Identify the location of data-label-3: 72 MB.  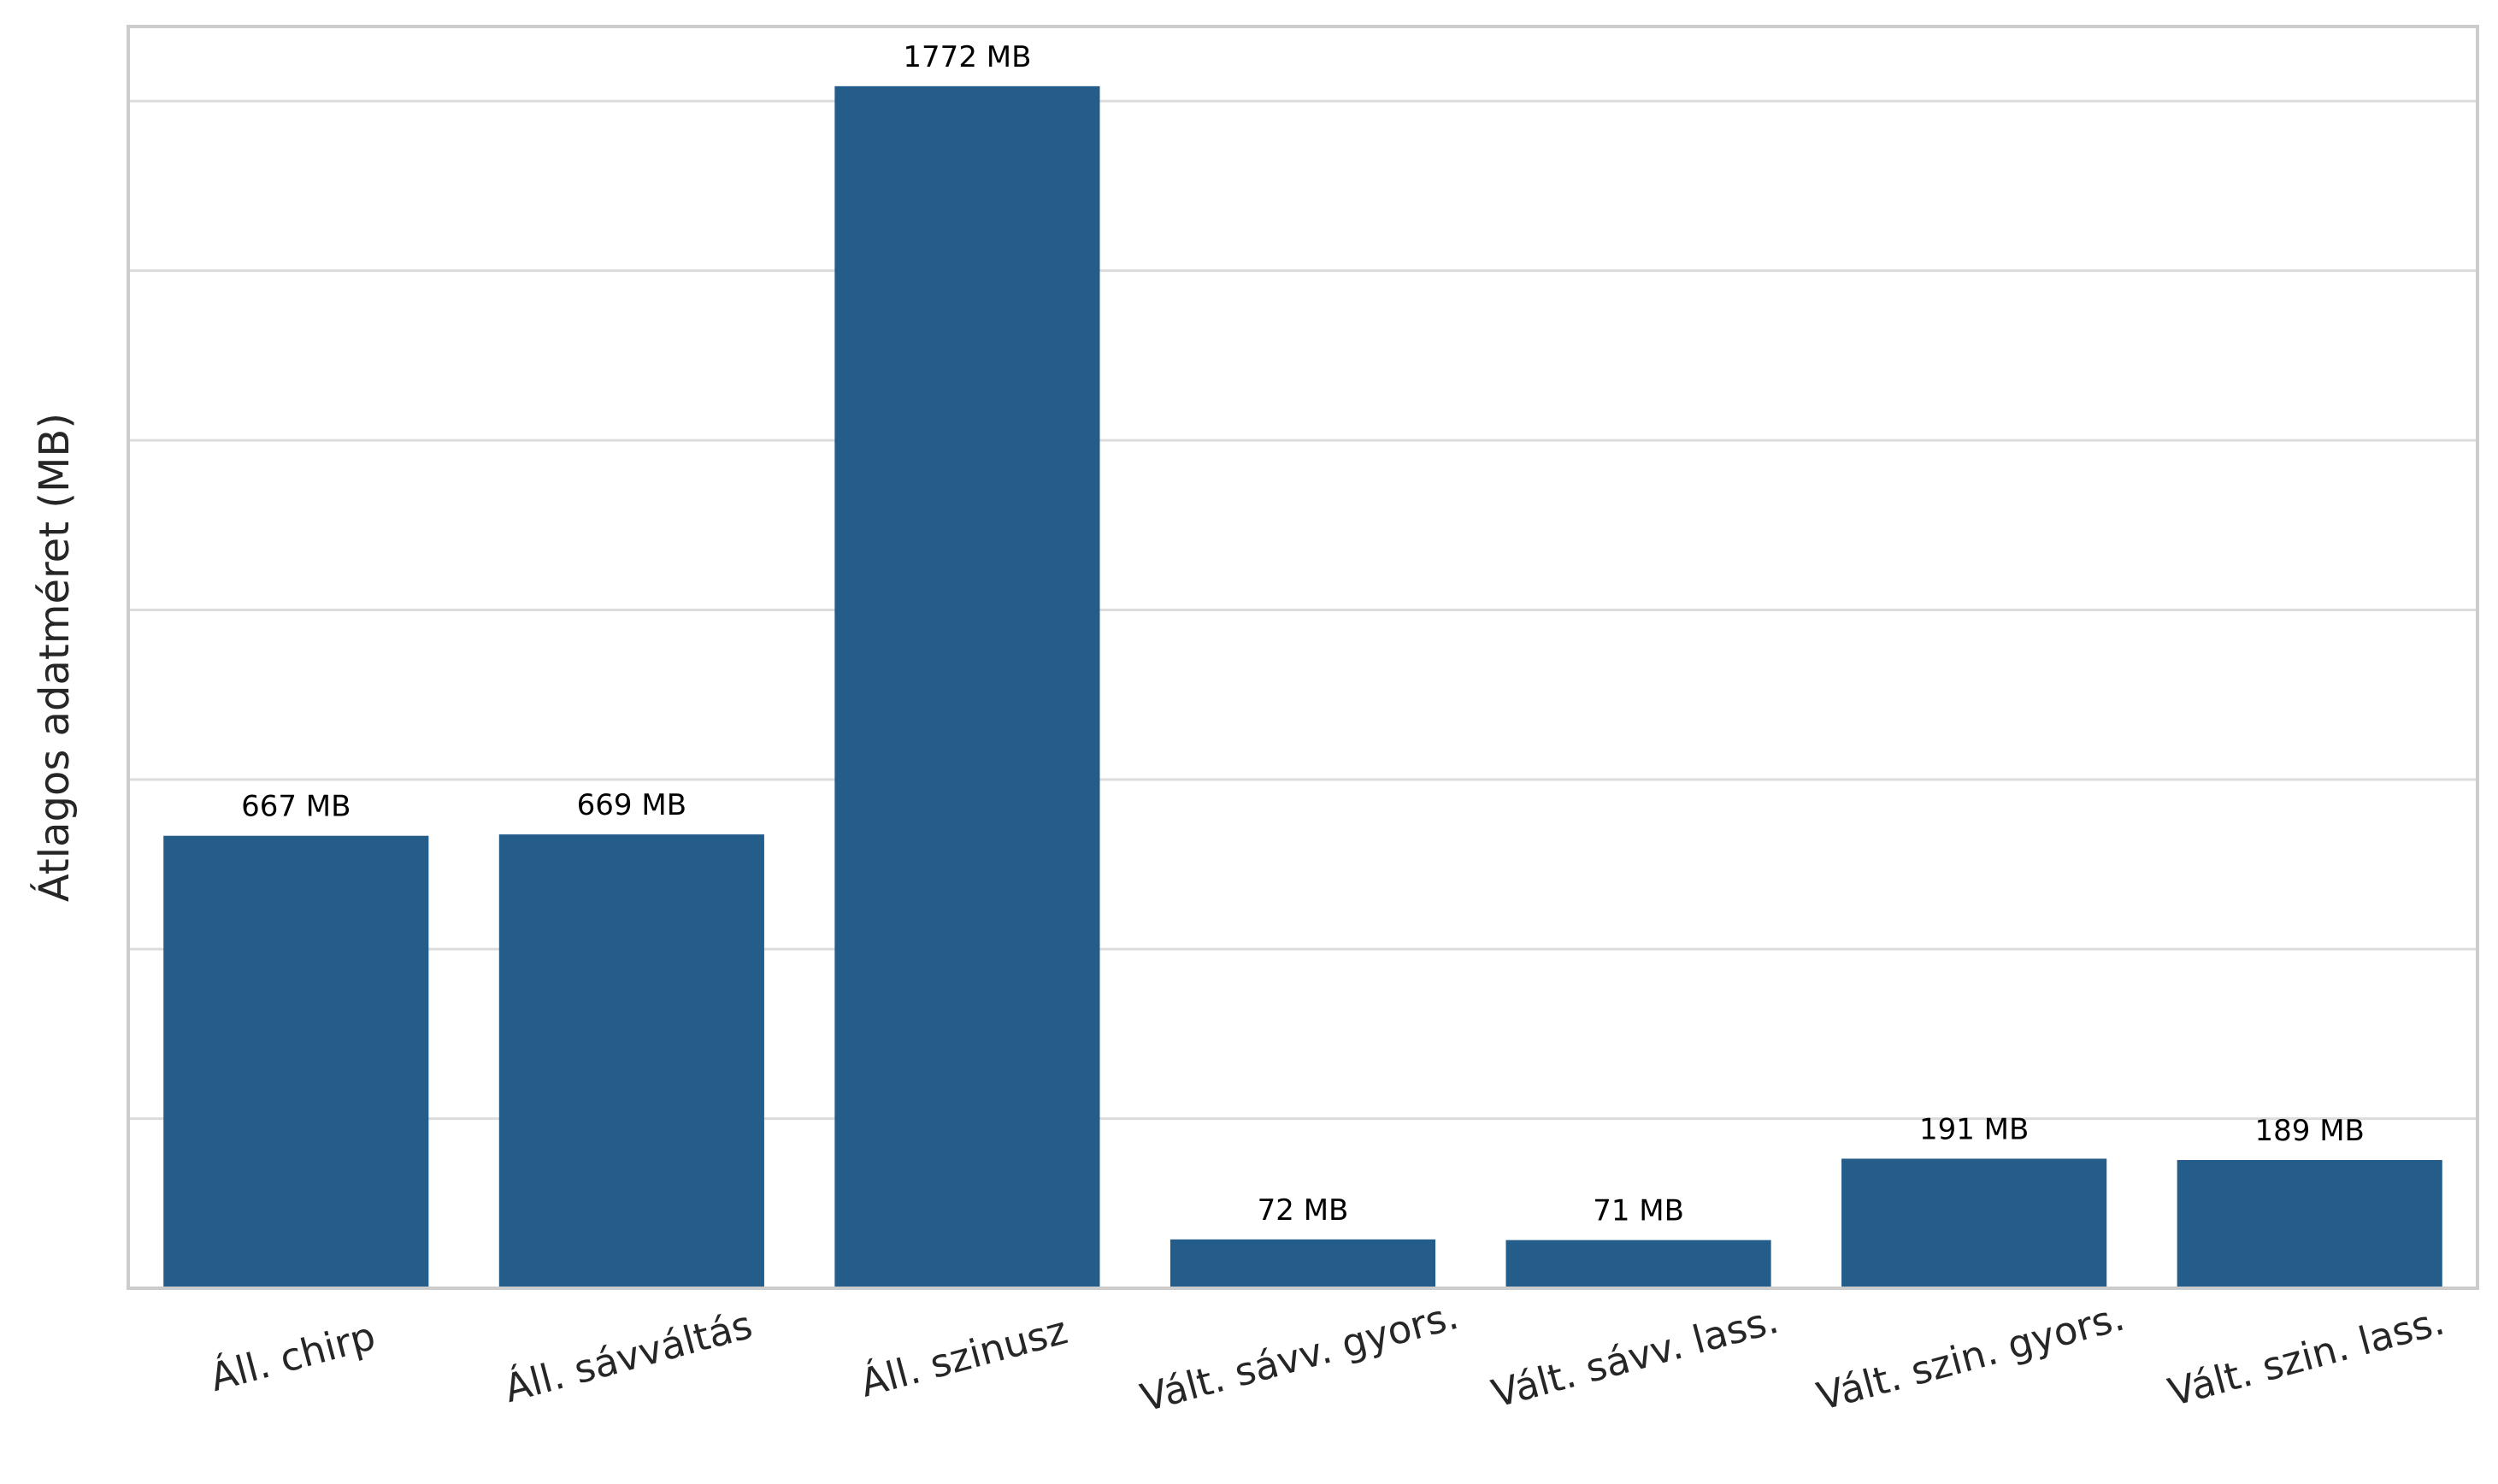
(1303, 1210).